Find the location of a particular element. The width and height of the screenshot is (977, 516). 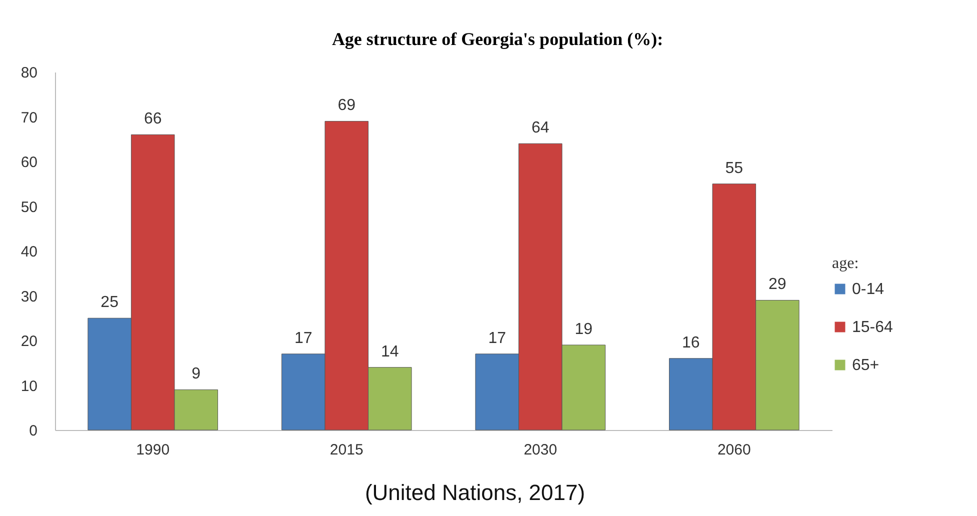

data-label: 19 is located at coordinates (583, 329).